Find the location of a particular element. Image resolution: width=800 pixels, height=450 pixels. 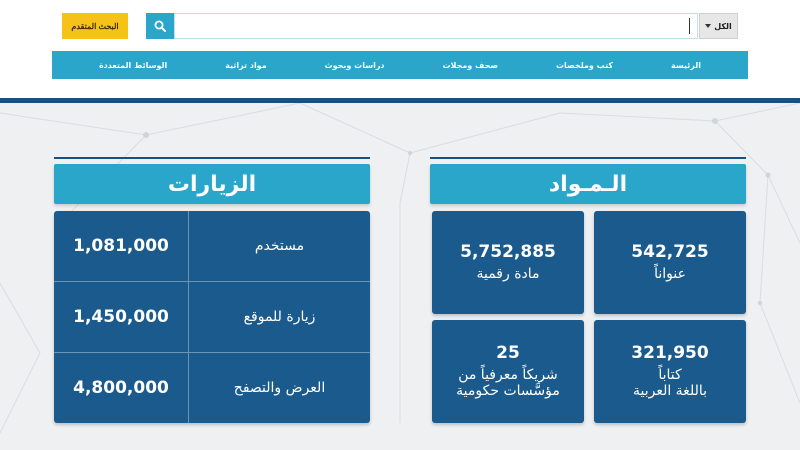

stat-value: 321,950 is located at coordinates (670, 353).